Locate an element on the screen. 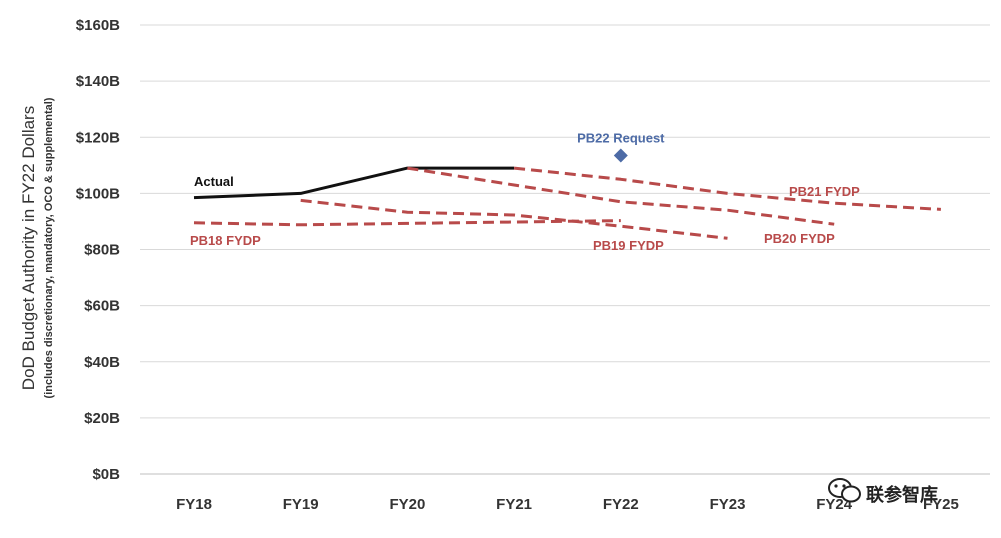 This screenshot has height=538, width=1001. x-tick-label: FY24 is located at coordinates (834, 504).